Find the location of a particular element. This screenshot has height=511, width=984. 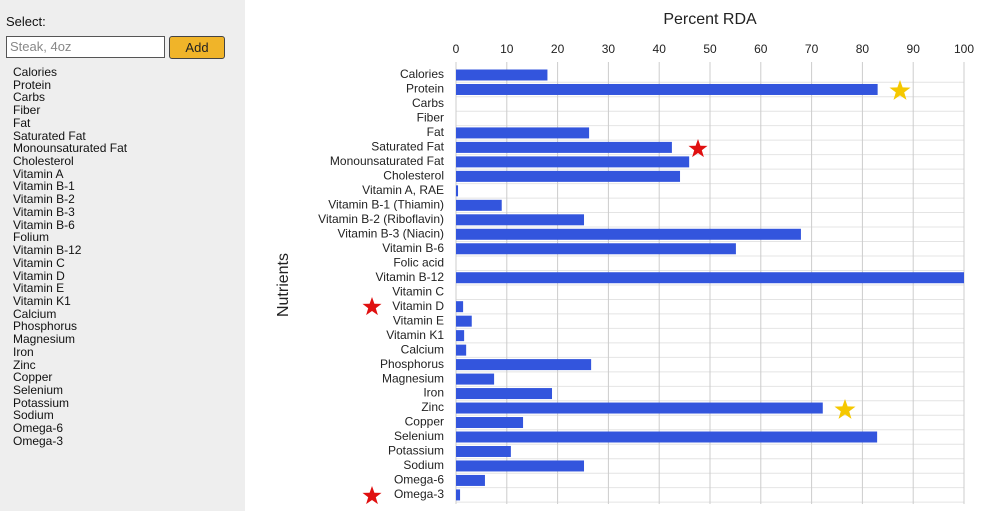

y-tick-label: Vitamin C is located at coordinates (418, 291).